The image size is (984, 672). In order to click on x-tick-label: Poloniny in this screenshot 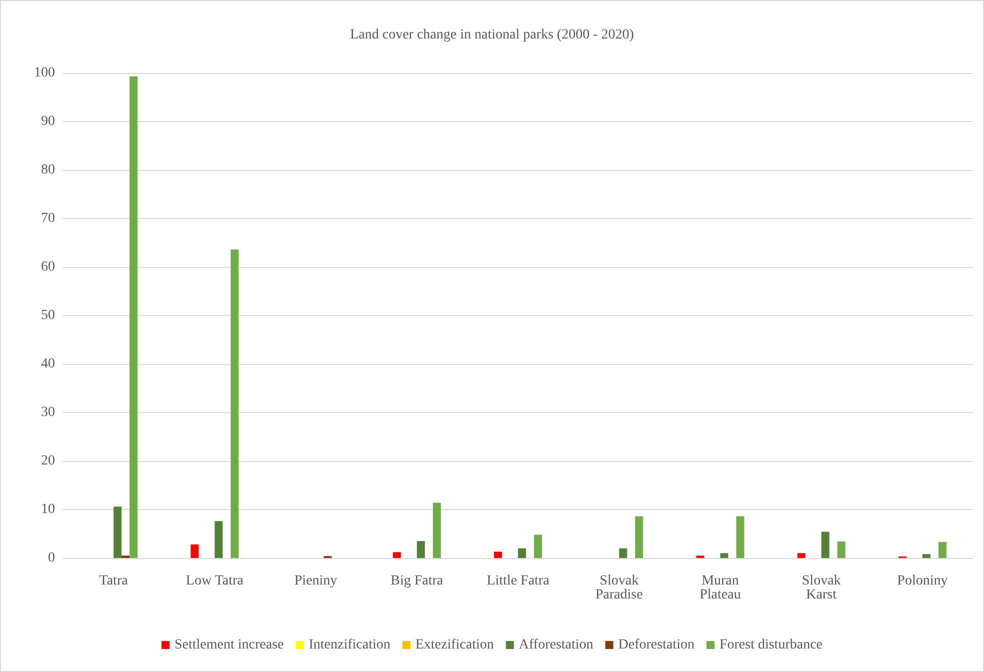, I will do `click(922, 581)`.